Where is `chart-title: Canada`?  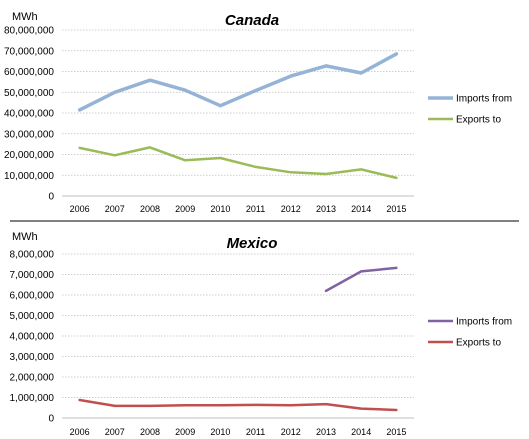 chart-title: Canada is located at coordinates (252, 20).